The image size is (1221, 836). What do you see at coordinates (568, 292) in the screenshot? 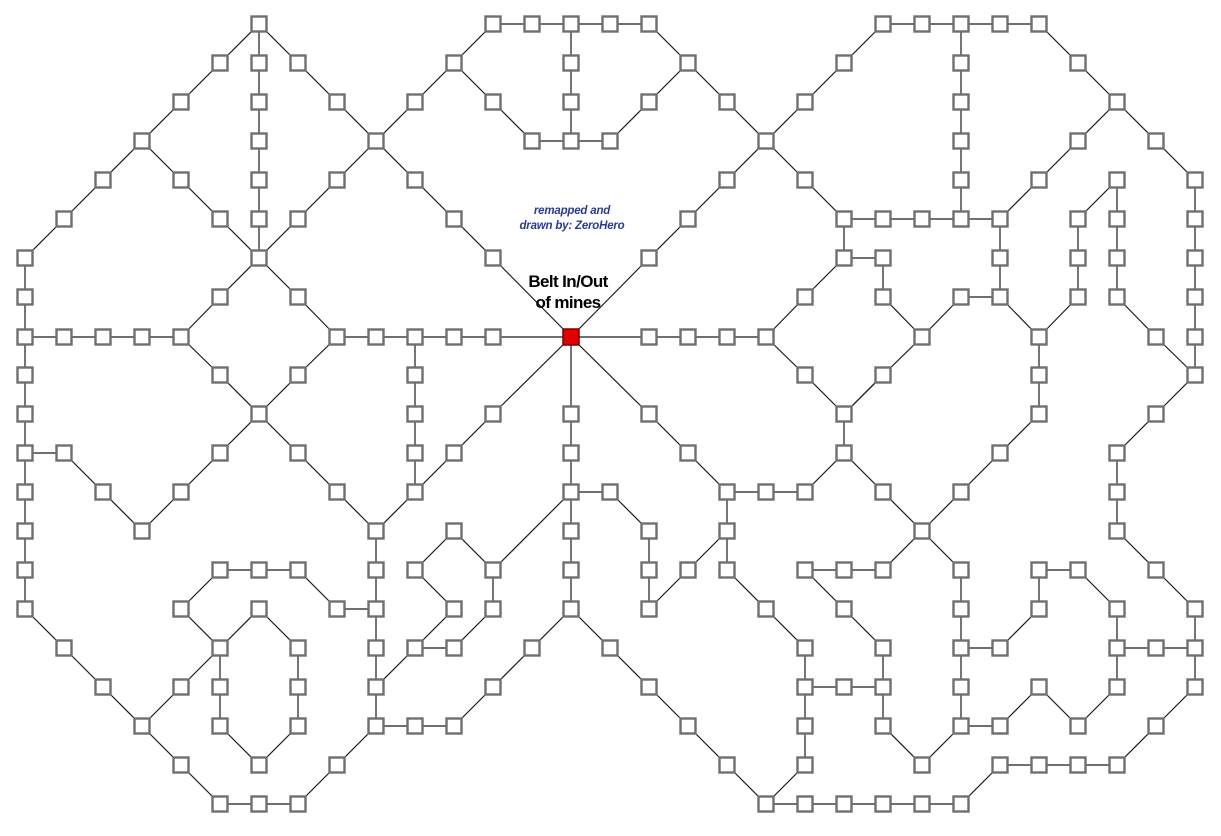
I see `center-label: Belt In/Out of mines` at bounding box center [568, 292].